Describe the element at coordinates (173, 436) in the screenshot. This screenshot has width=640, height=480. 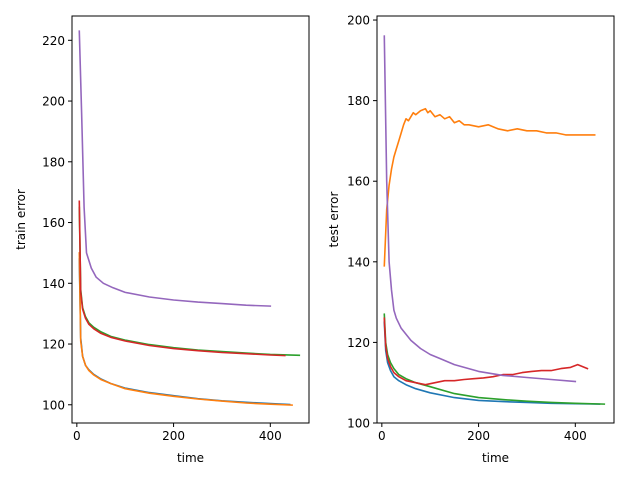
I see `train-x-tick-label: 200` at that location.